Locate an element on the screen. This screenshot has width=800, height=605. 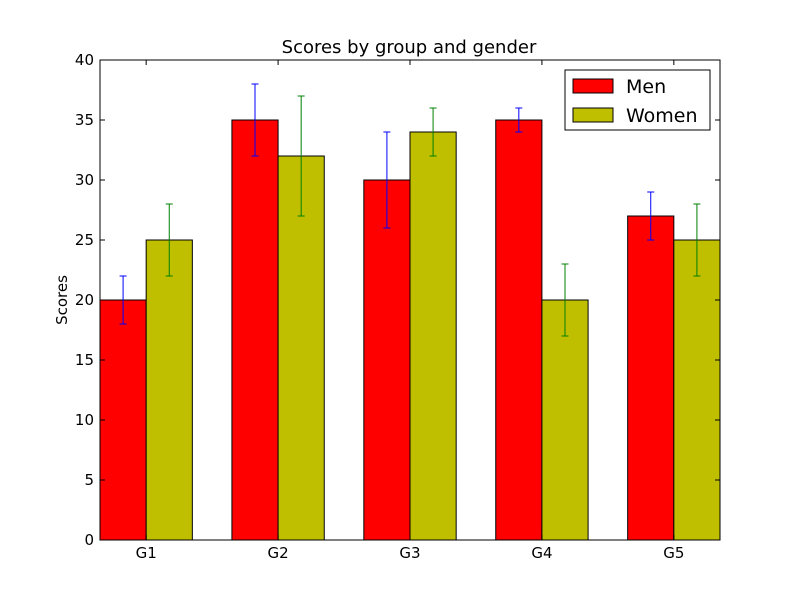
x-tick-label-g2: G2 is located at coordinates (277, 553).